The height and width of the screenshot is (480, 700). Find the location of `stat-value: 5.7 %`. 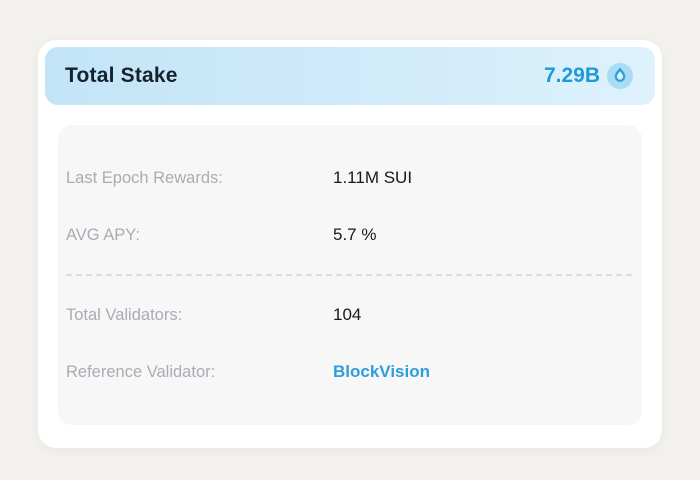

stat-value: 5.7 % is located at coordinates (355, 234).